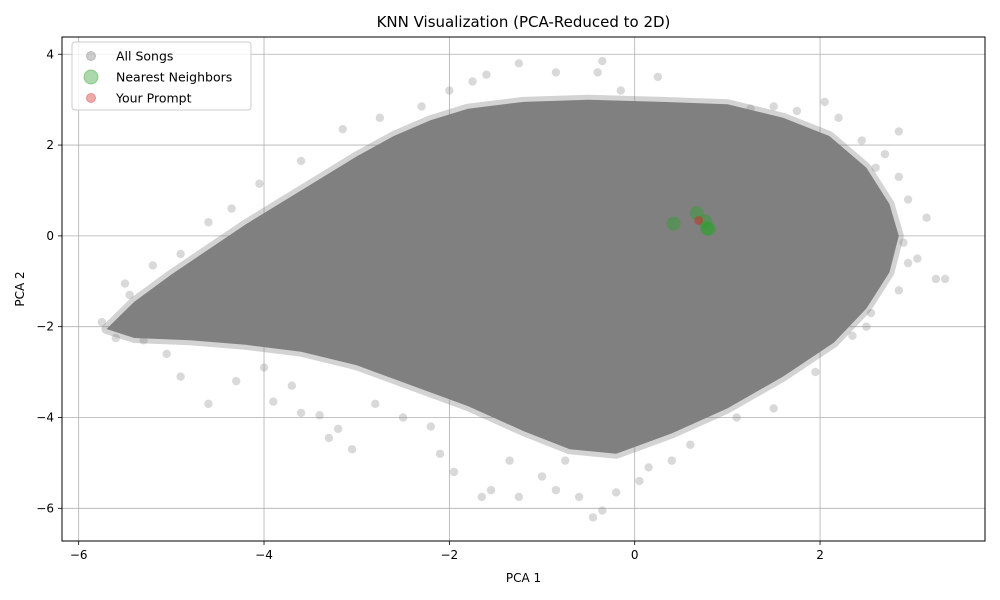 This screenshot has height=600, width=1000. Describe the element at coordinates (20, 288) in the screenshot. I see `y-axis-label: PCA 2` at that location.